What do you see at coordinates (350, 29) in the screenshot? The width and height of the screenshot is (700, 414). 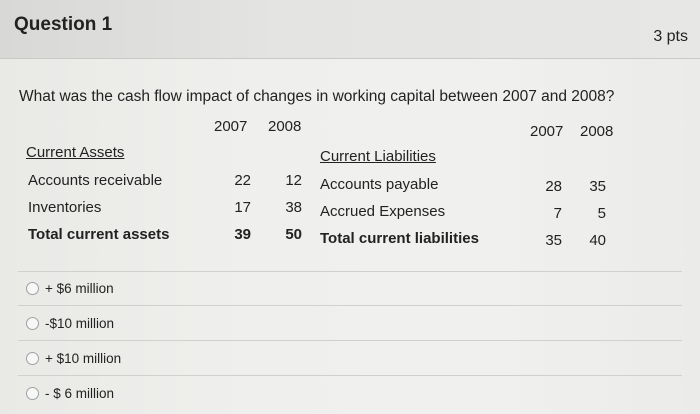 I see `question-header: Question 1 3 pts` at bounding box center [350, 29].